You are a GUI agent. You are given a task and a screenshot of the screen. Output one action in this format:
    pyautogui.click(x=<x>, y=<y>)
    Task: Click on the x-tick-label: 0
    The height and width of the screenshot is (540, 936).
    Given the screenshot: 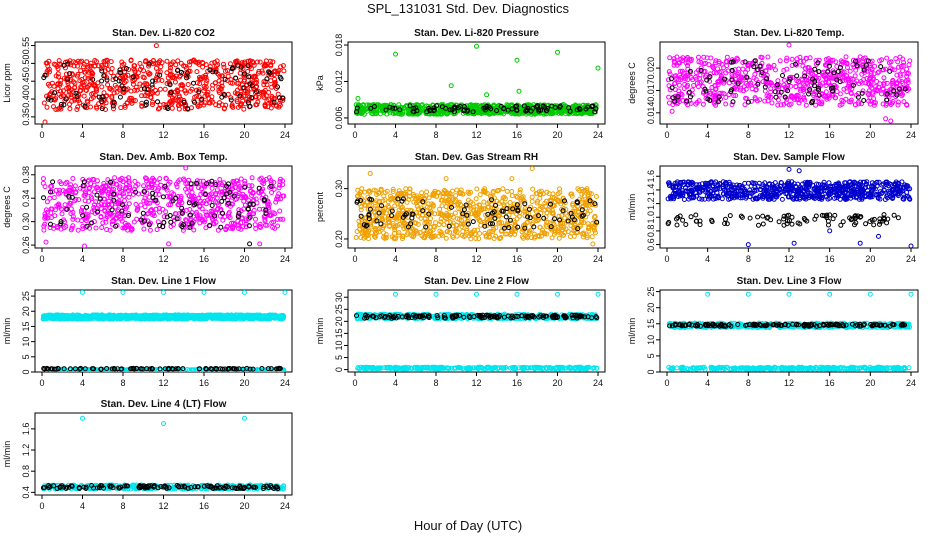 What is the action you would take?
    pyautogui.click(x=666, y=259)
    